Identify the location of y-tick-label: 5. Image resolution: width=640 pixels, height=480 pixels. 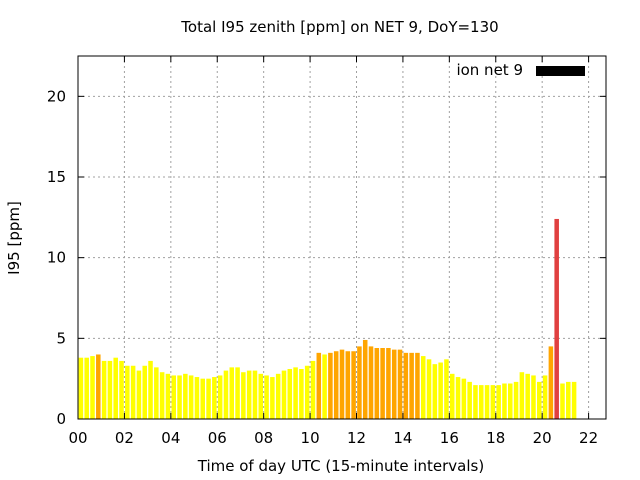
(61, 338).